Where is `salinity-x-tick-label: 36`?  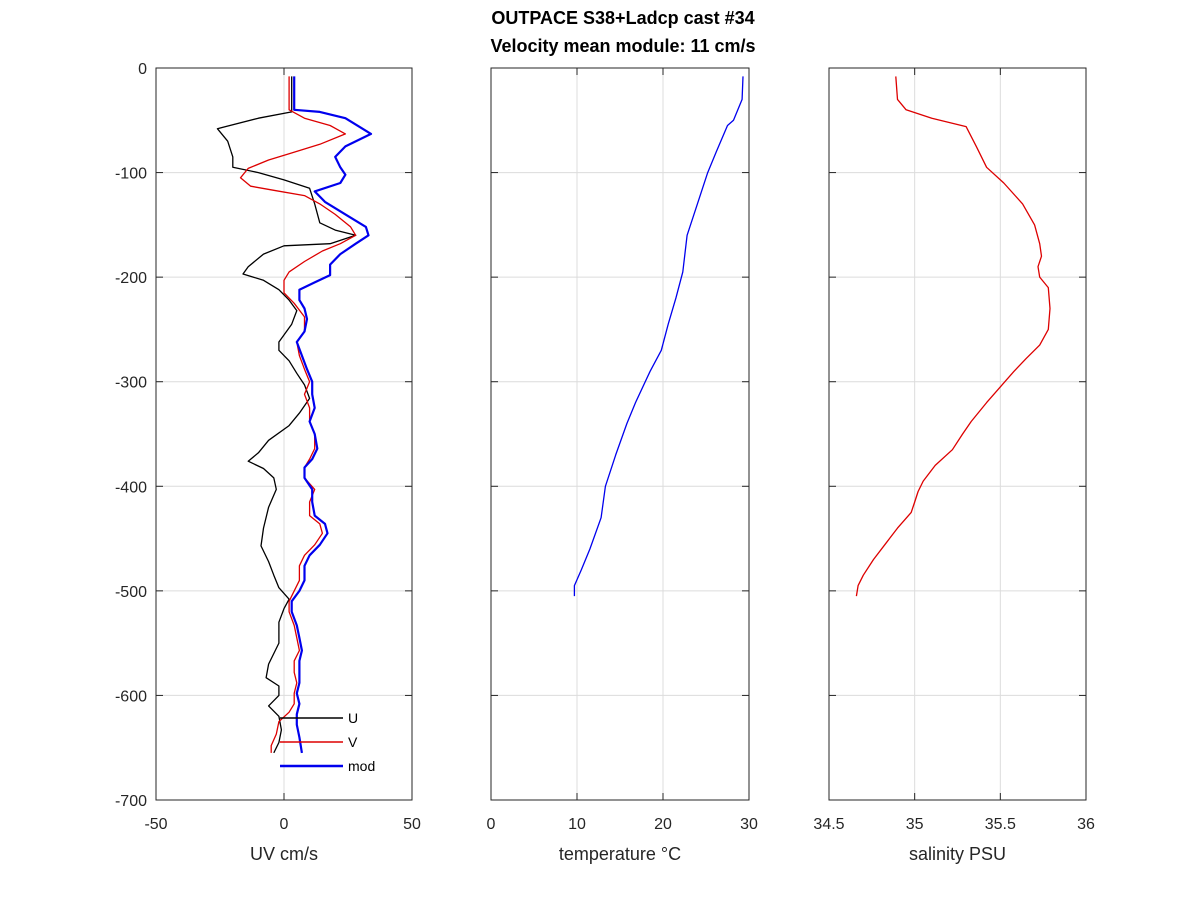 salinity-x-tick-label: 36 is located at coordinates (1086, 824).